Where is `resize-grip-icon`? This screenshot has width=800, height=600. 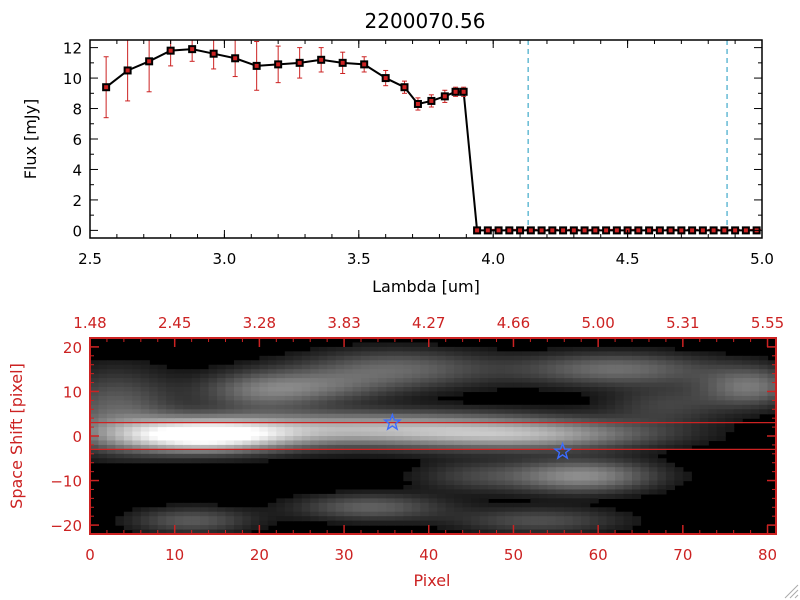
resize-grip-icon is located at coordinates (791, 591).